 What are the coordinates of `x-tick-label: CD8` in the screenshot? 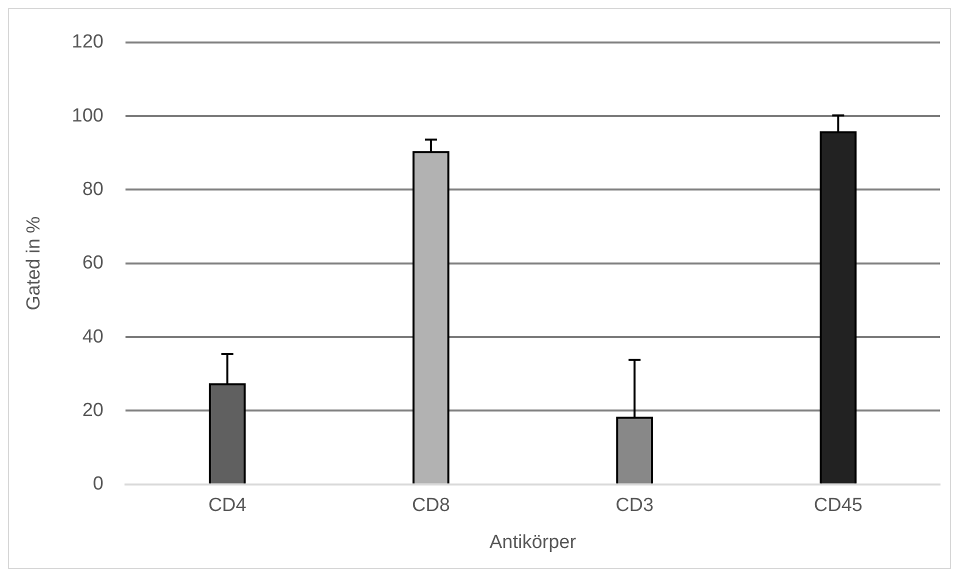 It's located at (431, 505).